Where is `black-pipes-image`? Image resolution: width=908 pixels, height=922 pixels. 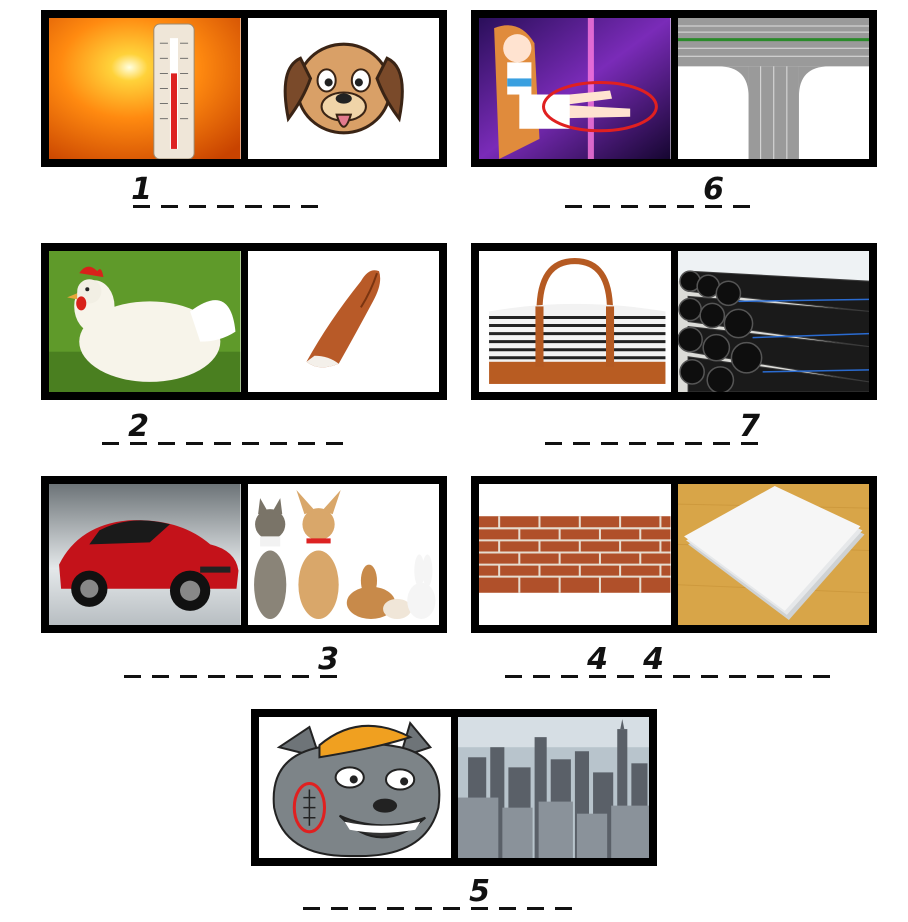
black-pipes-image is located at coordinates (773, 321).